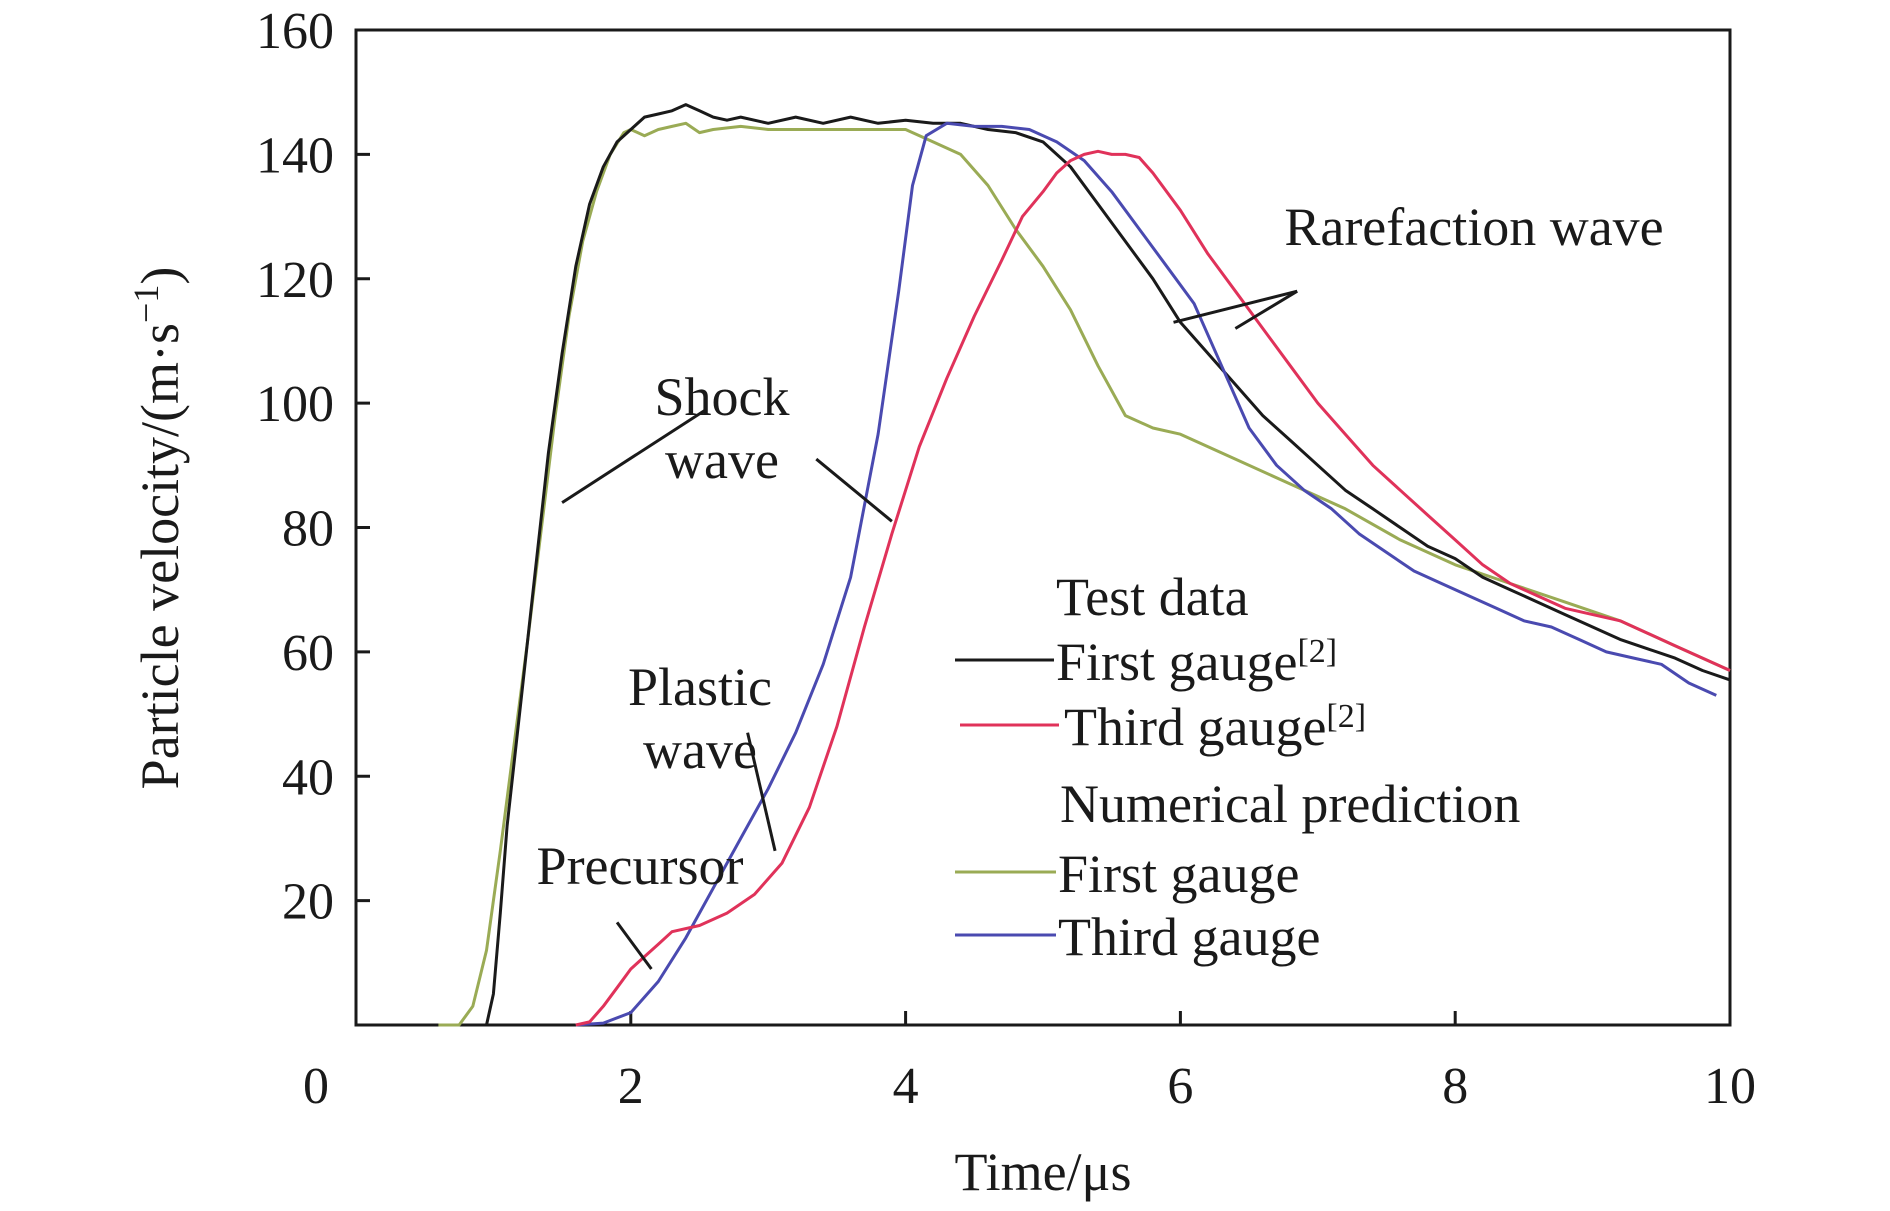 The width and height of the screenshot is (1890, 1211). I want to click on legend-entry-test-first-label: First gauge, so click(1176, 662).